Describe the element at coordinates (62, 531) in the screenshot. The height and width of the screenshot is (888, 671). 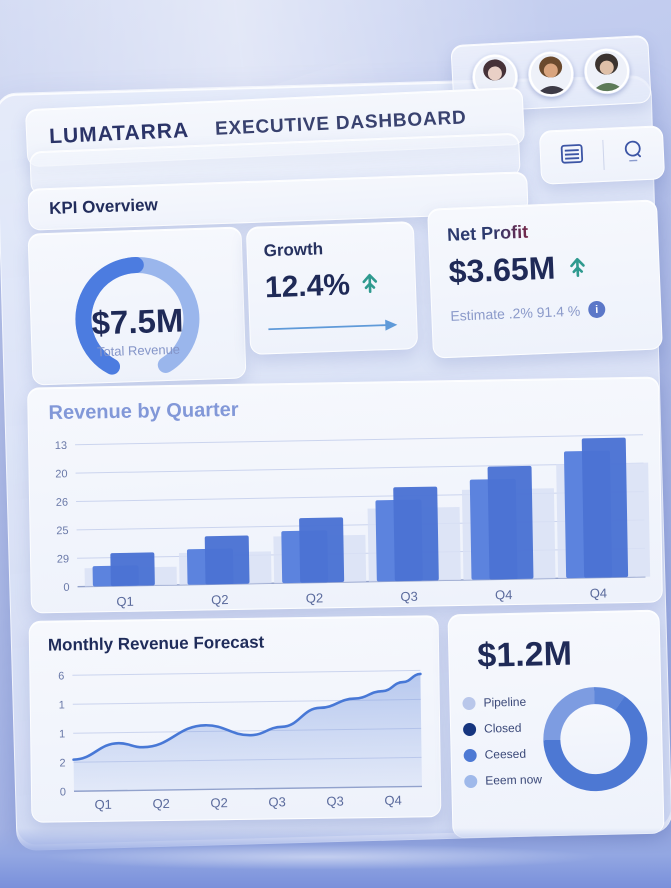
I see `svg-text: 25` at that location.